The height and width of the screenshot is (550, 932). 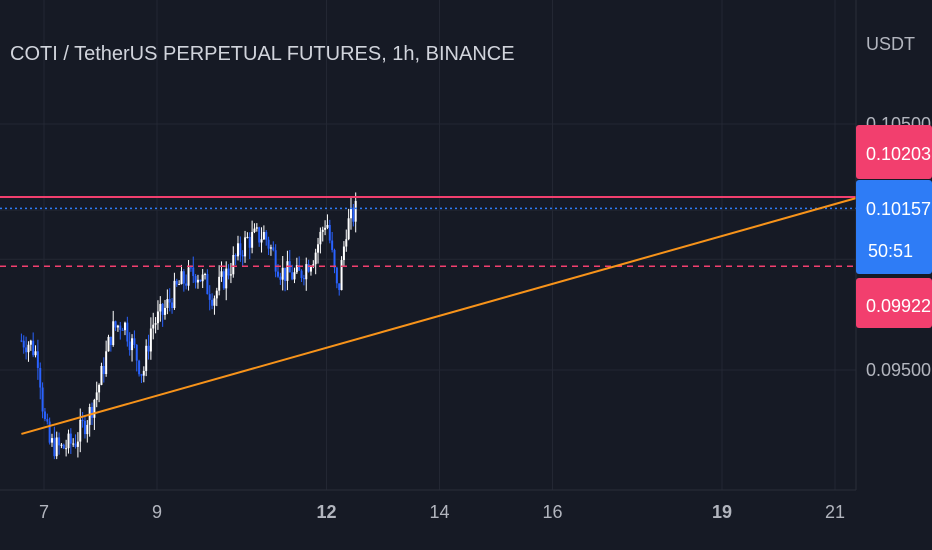 I want to click on price-scale-panel, so click(x=894, y=275).